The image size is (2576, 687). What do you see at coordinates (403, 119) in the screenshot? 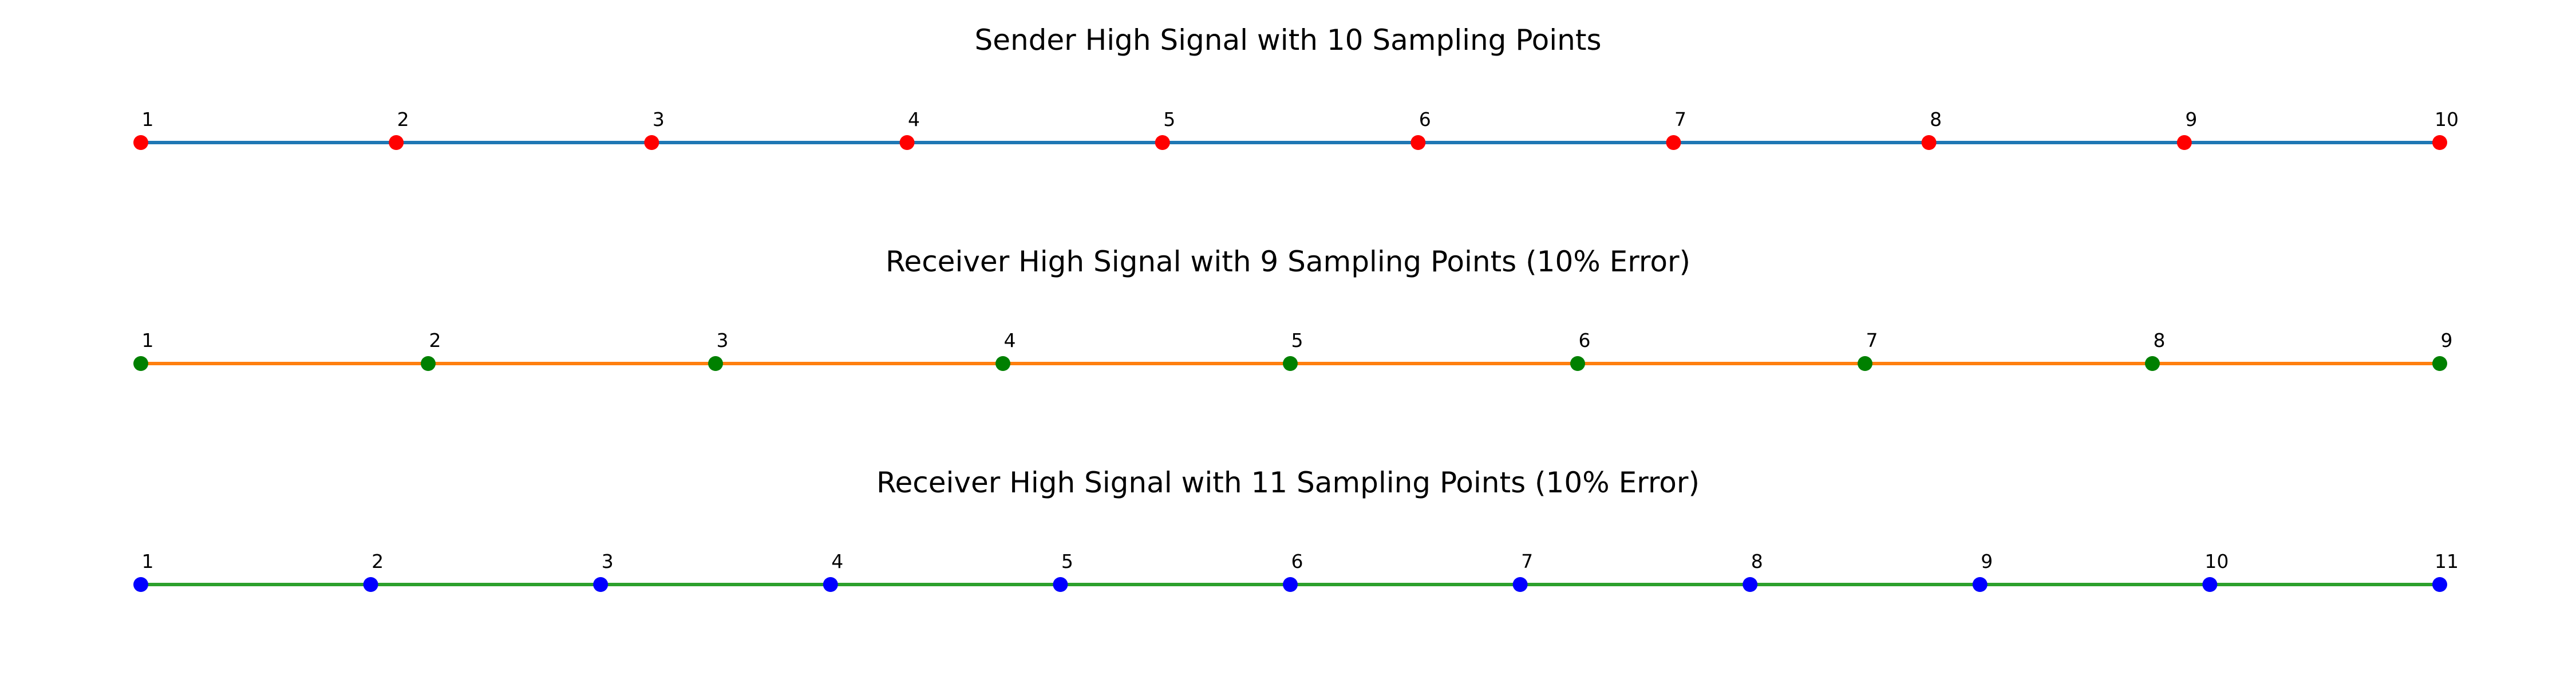
I see `sender-signal-point-label-2: 2` at bounding box center [403, 119].